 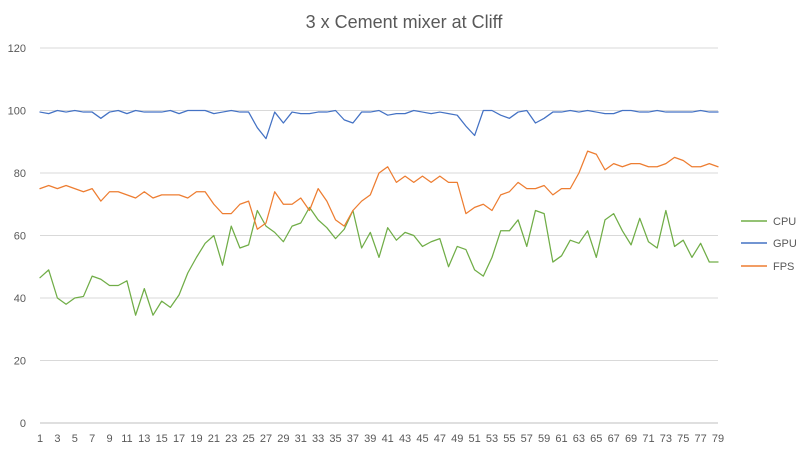 What do you see at coordinates (405, 22) in the screenshot?
I see `chart-title: 3 x Cement mixer at Cliff` at bounding box center [405, 22].